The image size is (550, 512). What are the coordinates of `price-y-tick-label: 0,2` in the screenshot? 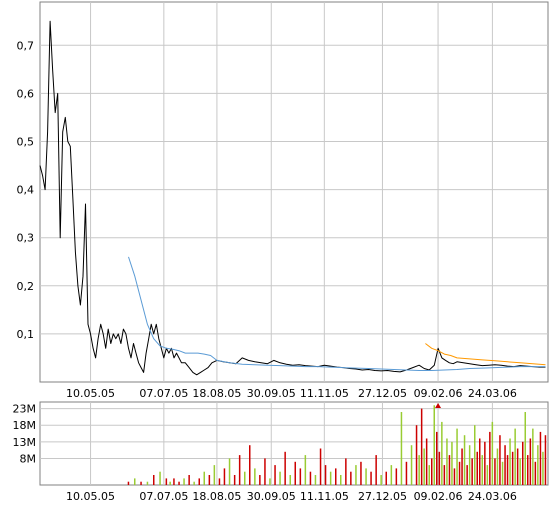 It's located at (26, 286).